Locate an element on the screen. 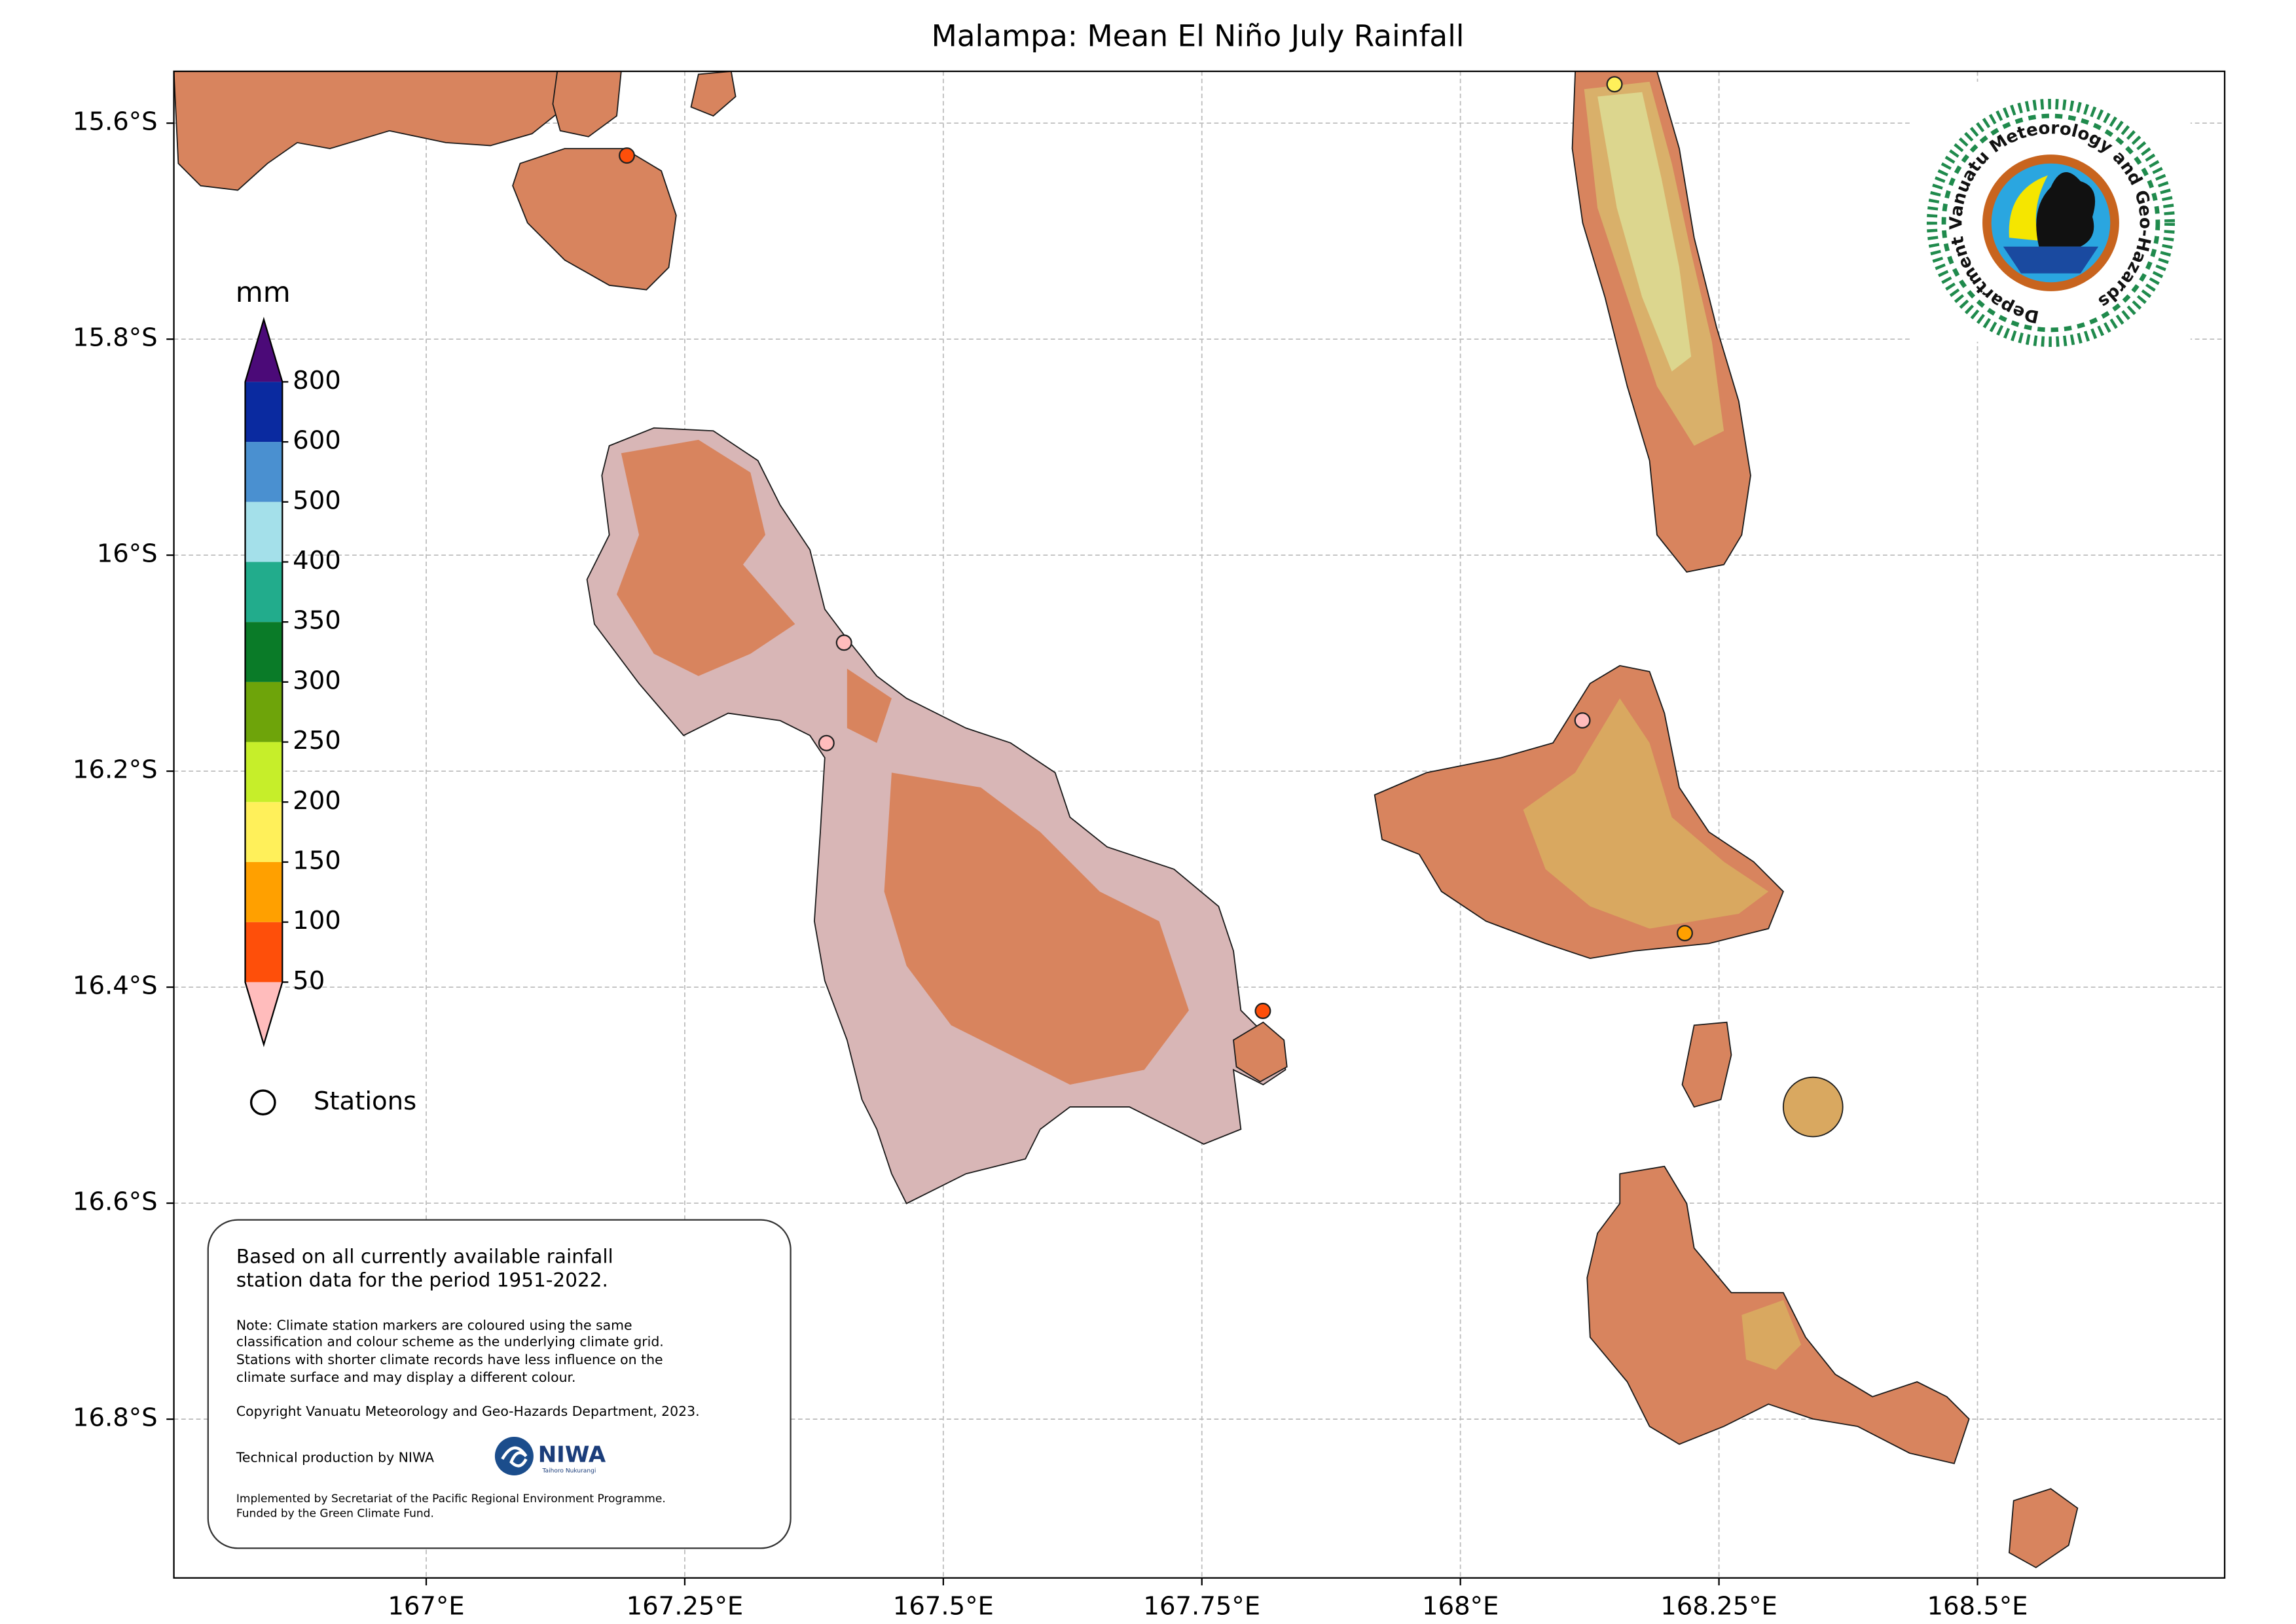  info-box-frame is located at coordinates (499, 1384).